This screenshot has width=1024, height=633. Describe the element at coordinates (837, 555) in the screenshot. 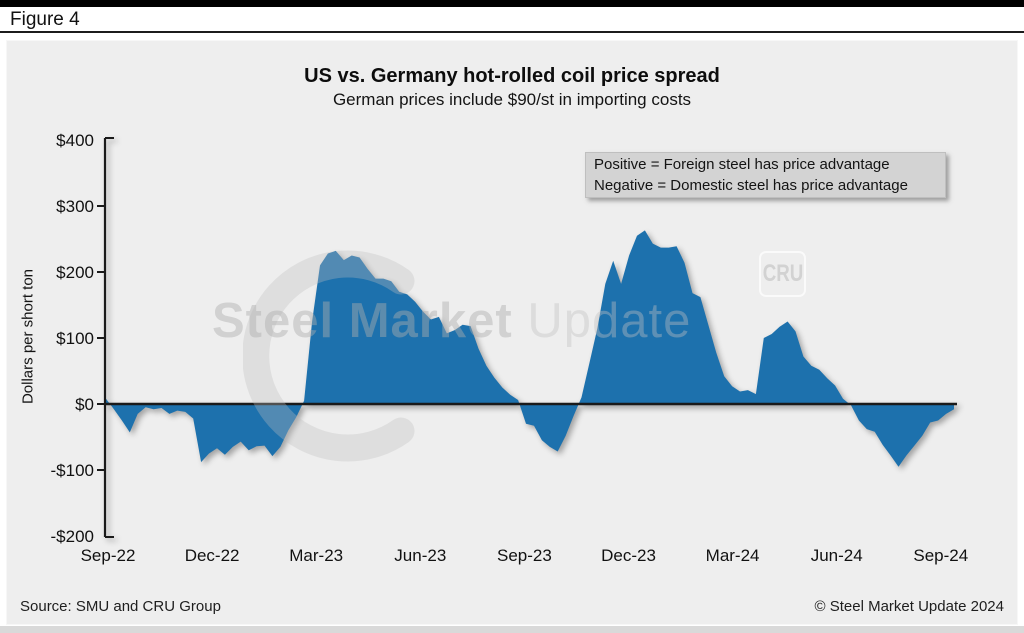

I see `x-tick-label: Jun-24` at that location.